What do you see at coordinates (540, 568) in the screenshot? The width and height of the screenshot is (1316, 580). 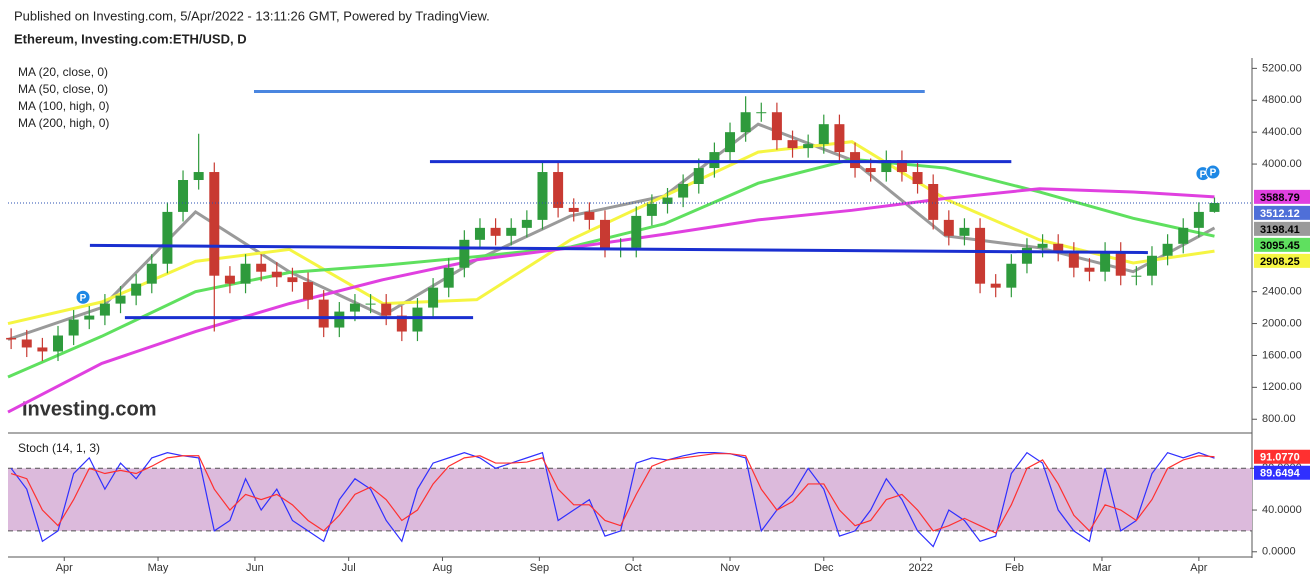 I see `x-tick-label: Sep` at bounding box center [540, 568].